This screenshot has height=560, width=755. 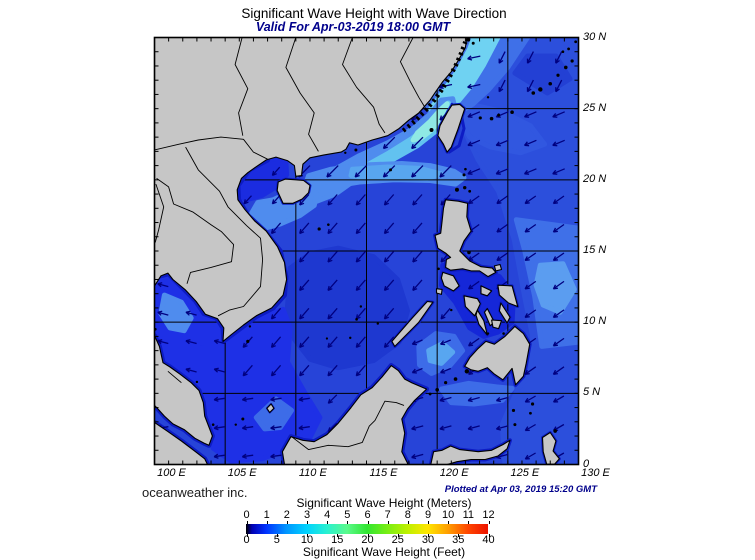 I want to click on land-negros, so click(x=481, y=322).